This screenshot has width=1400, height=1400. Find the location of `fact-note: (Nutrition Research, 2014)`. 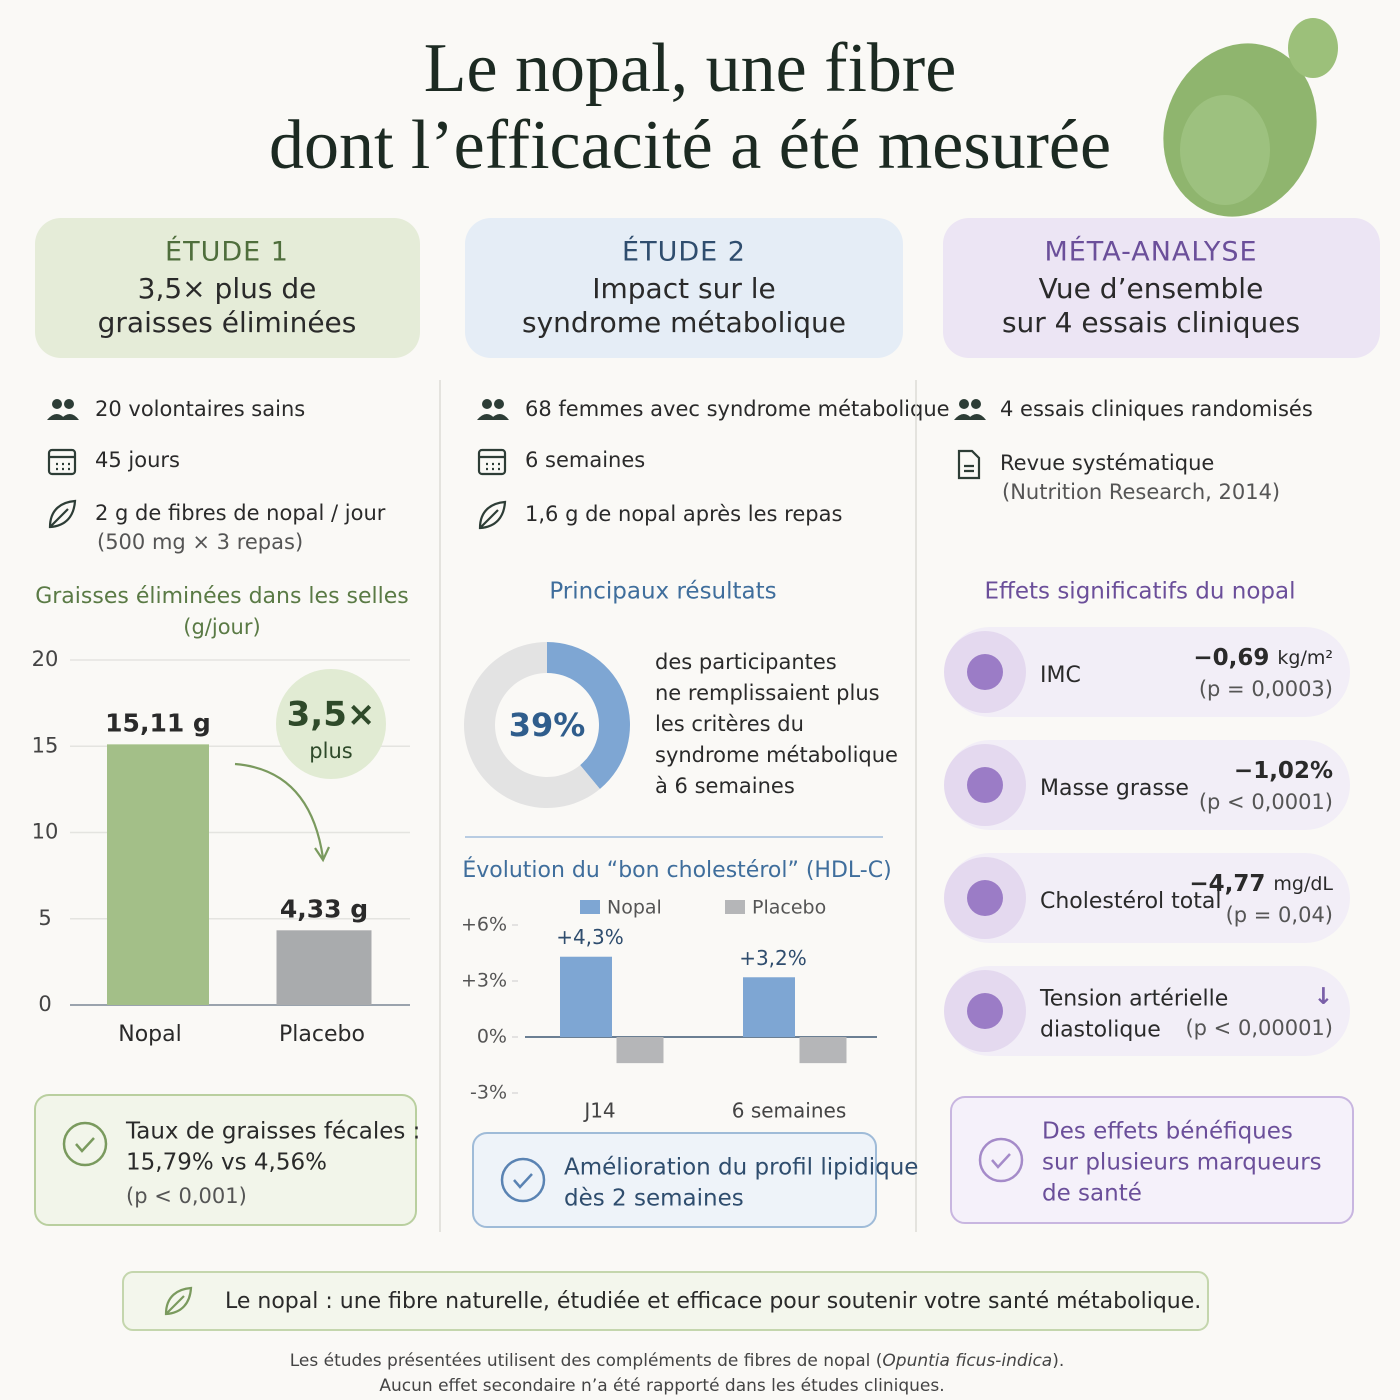

fact-note: (Nutrition Research, 2014) is located at coordinates (1141, 492).